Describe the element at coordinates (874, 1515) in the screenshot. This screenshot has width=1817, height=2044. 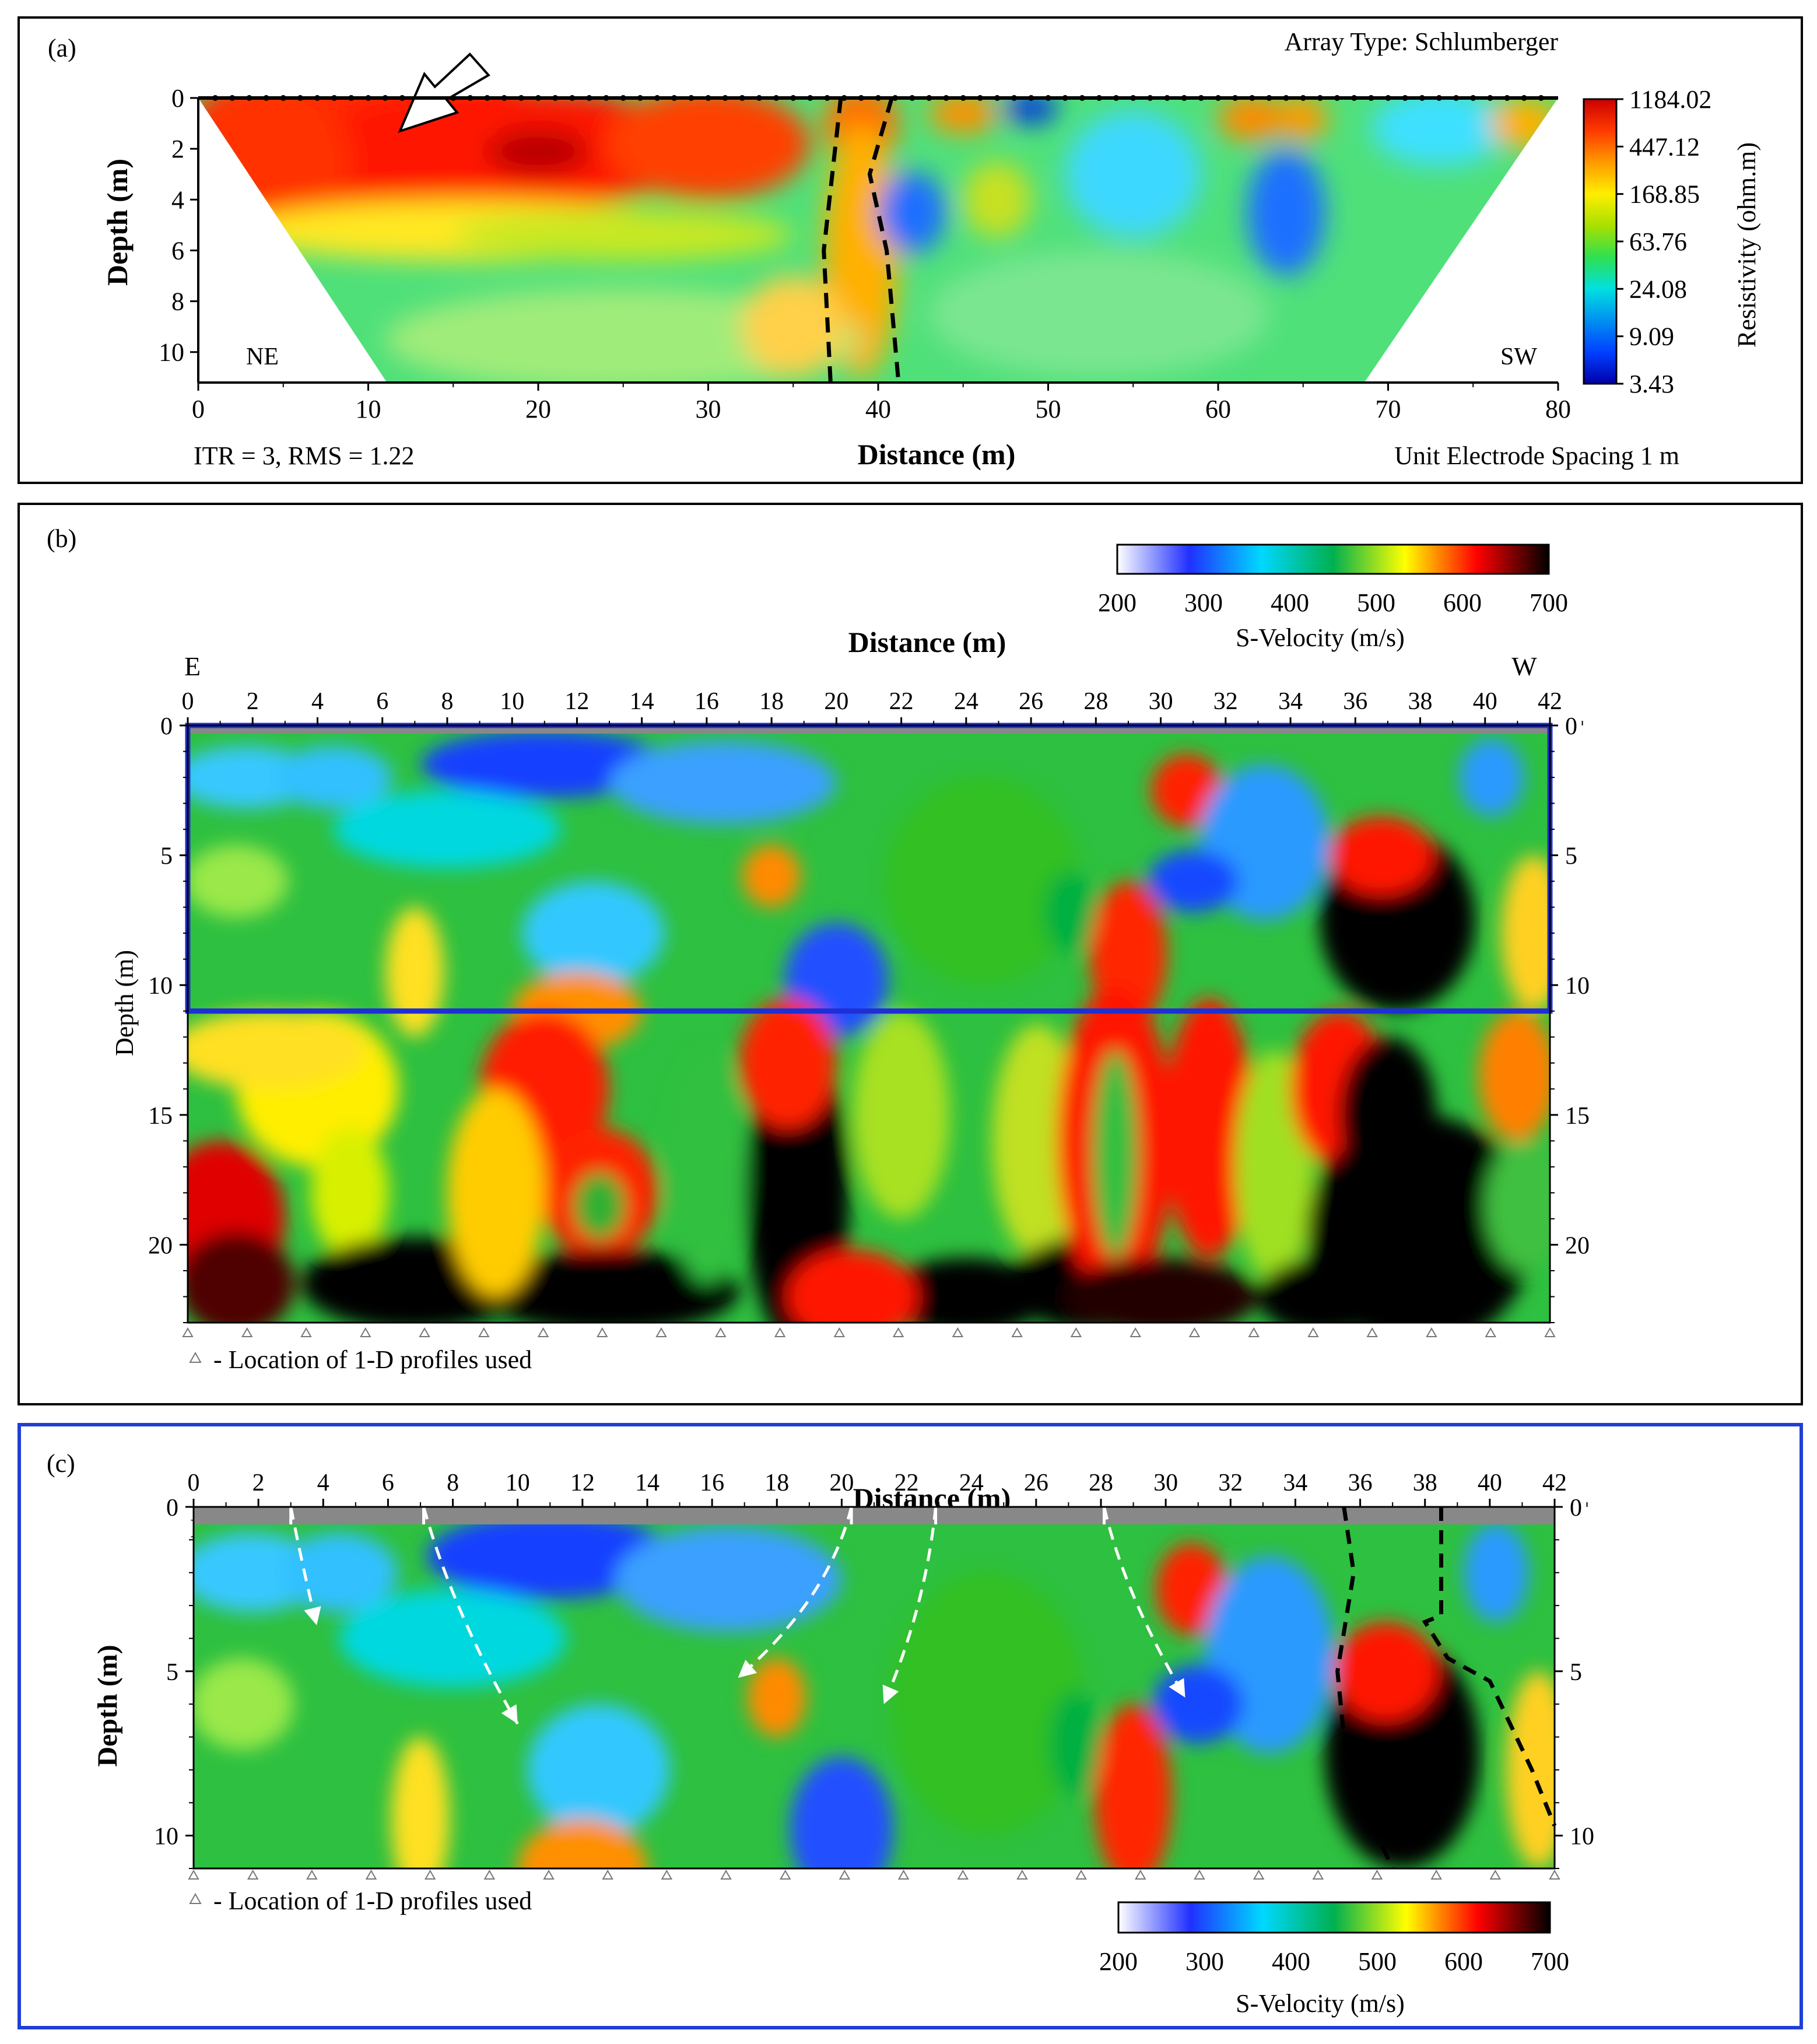
I see `surface-band` at that location.